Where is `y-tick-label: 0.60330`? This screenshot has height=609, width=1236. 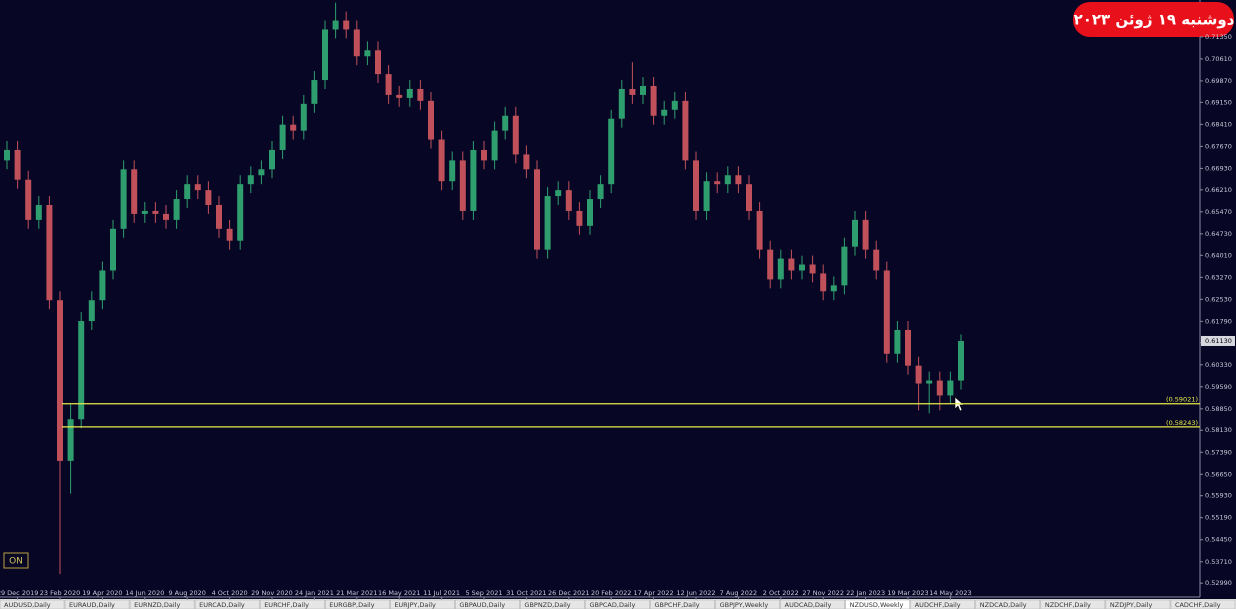
y-tick-label: 0.60330 is located at coordinates (1218, 365).